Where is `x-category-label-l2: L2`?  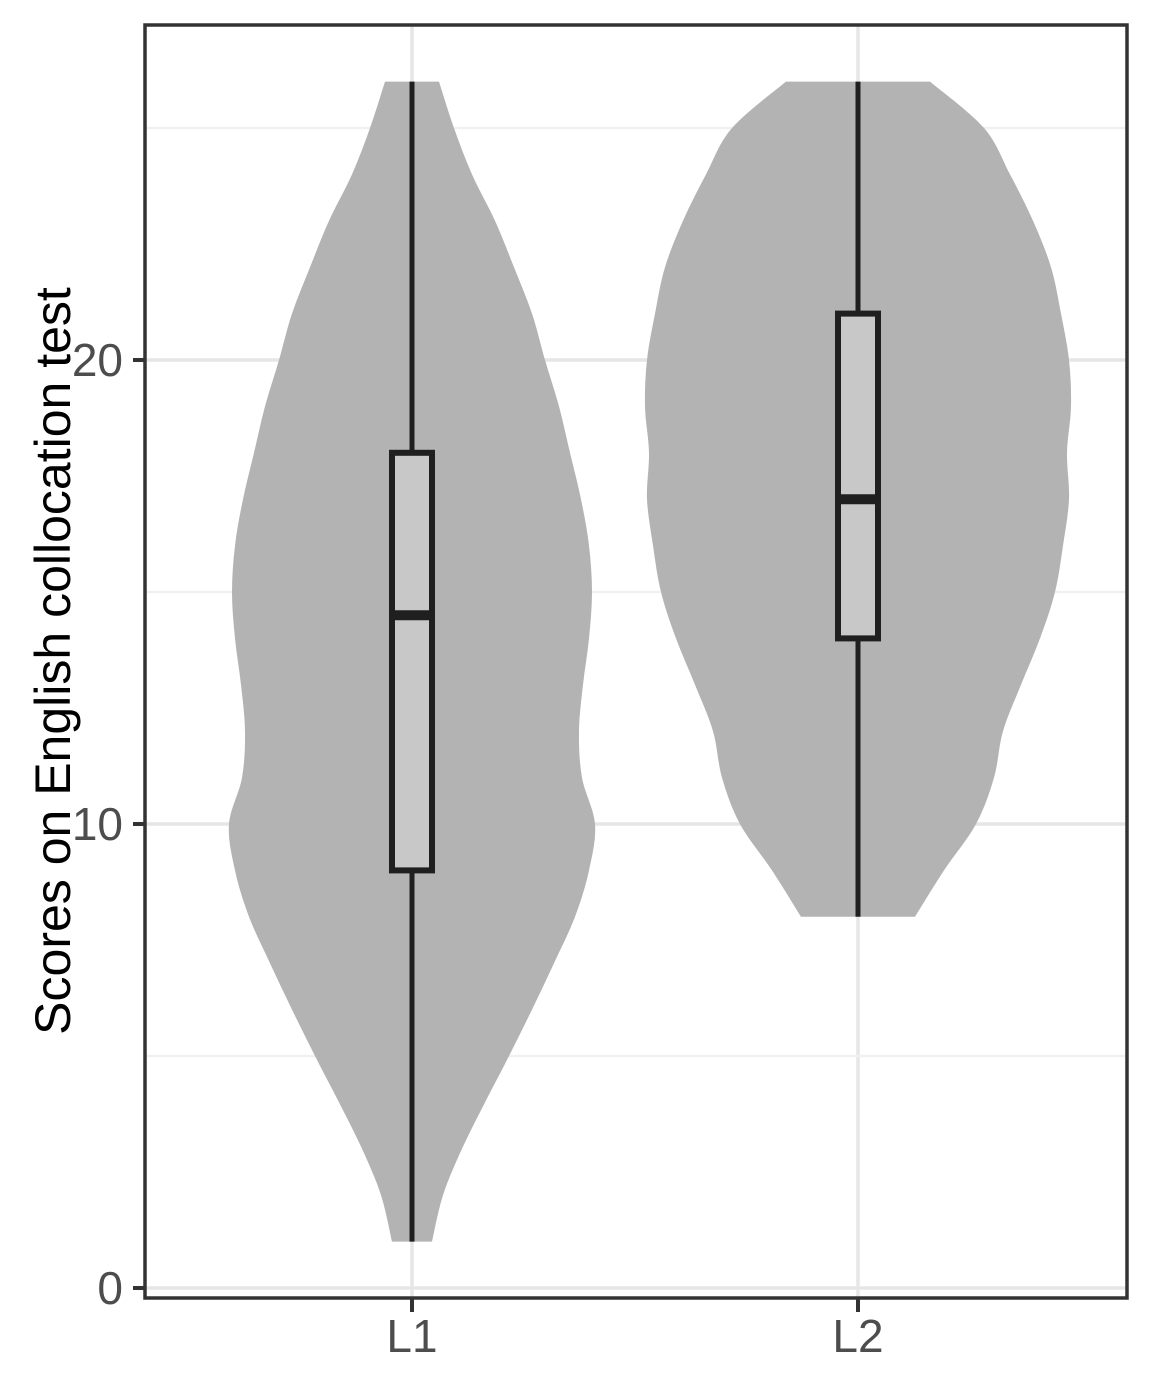
x-category-label-l2: L2 is located at coordinates (857, 1336).